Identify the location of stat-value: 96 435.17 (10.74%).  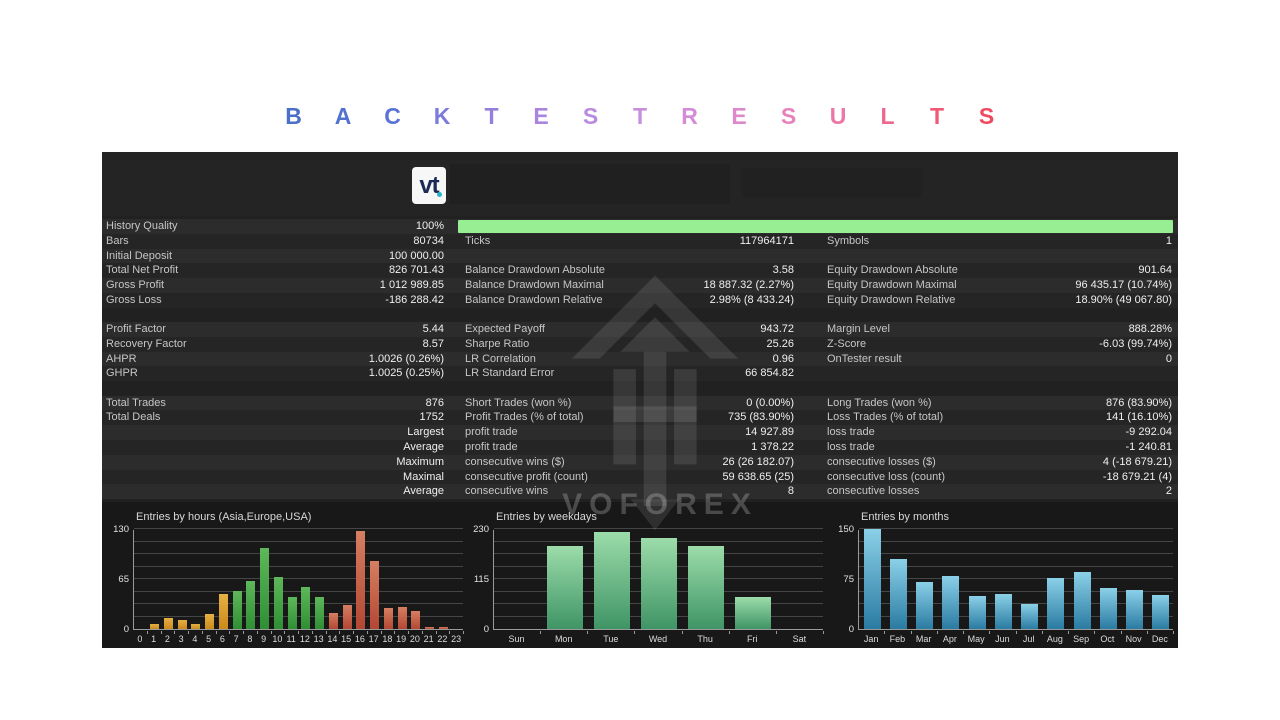
(1123, 285).